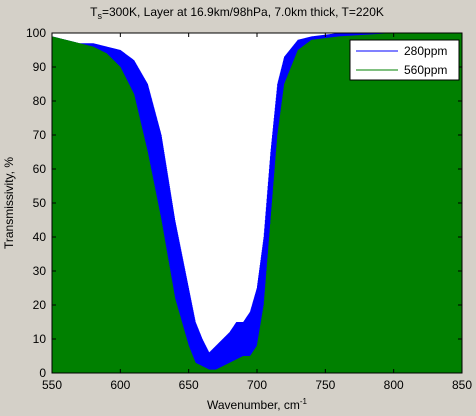 The height and width of the screenshot is (416, 476). I want to click on y-tick-label: 60, so click(40, 169).